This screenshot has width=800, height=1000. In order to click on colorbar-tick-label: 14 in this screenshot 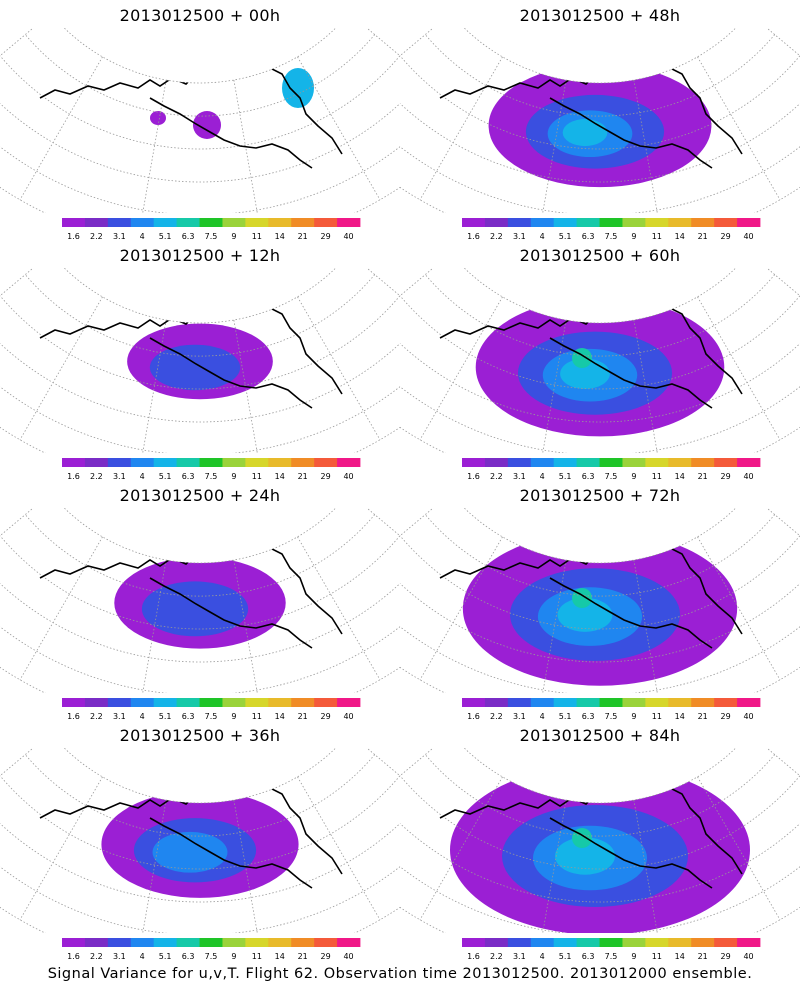, I will do `click(280, 236)`.